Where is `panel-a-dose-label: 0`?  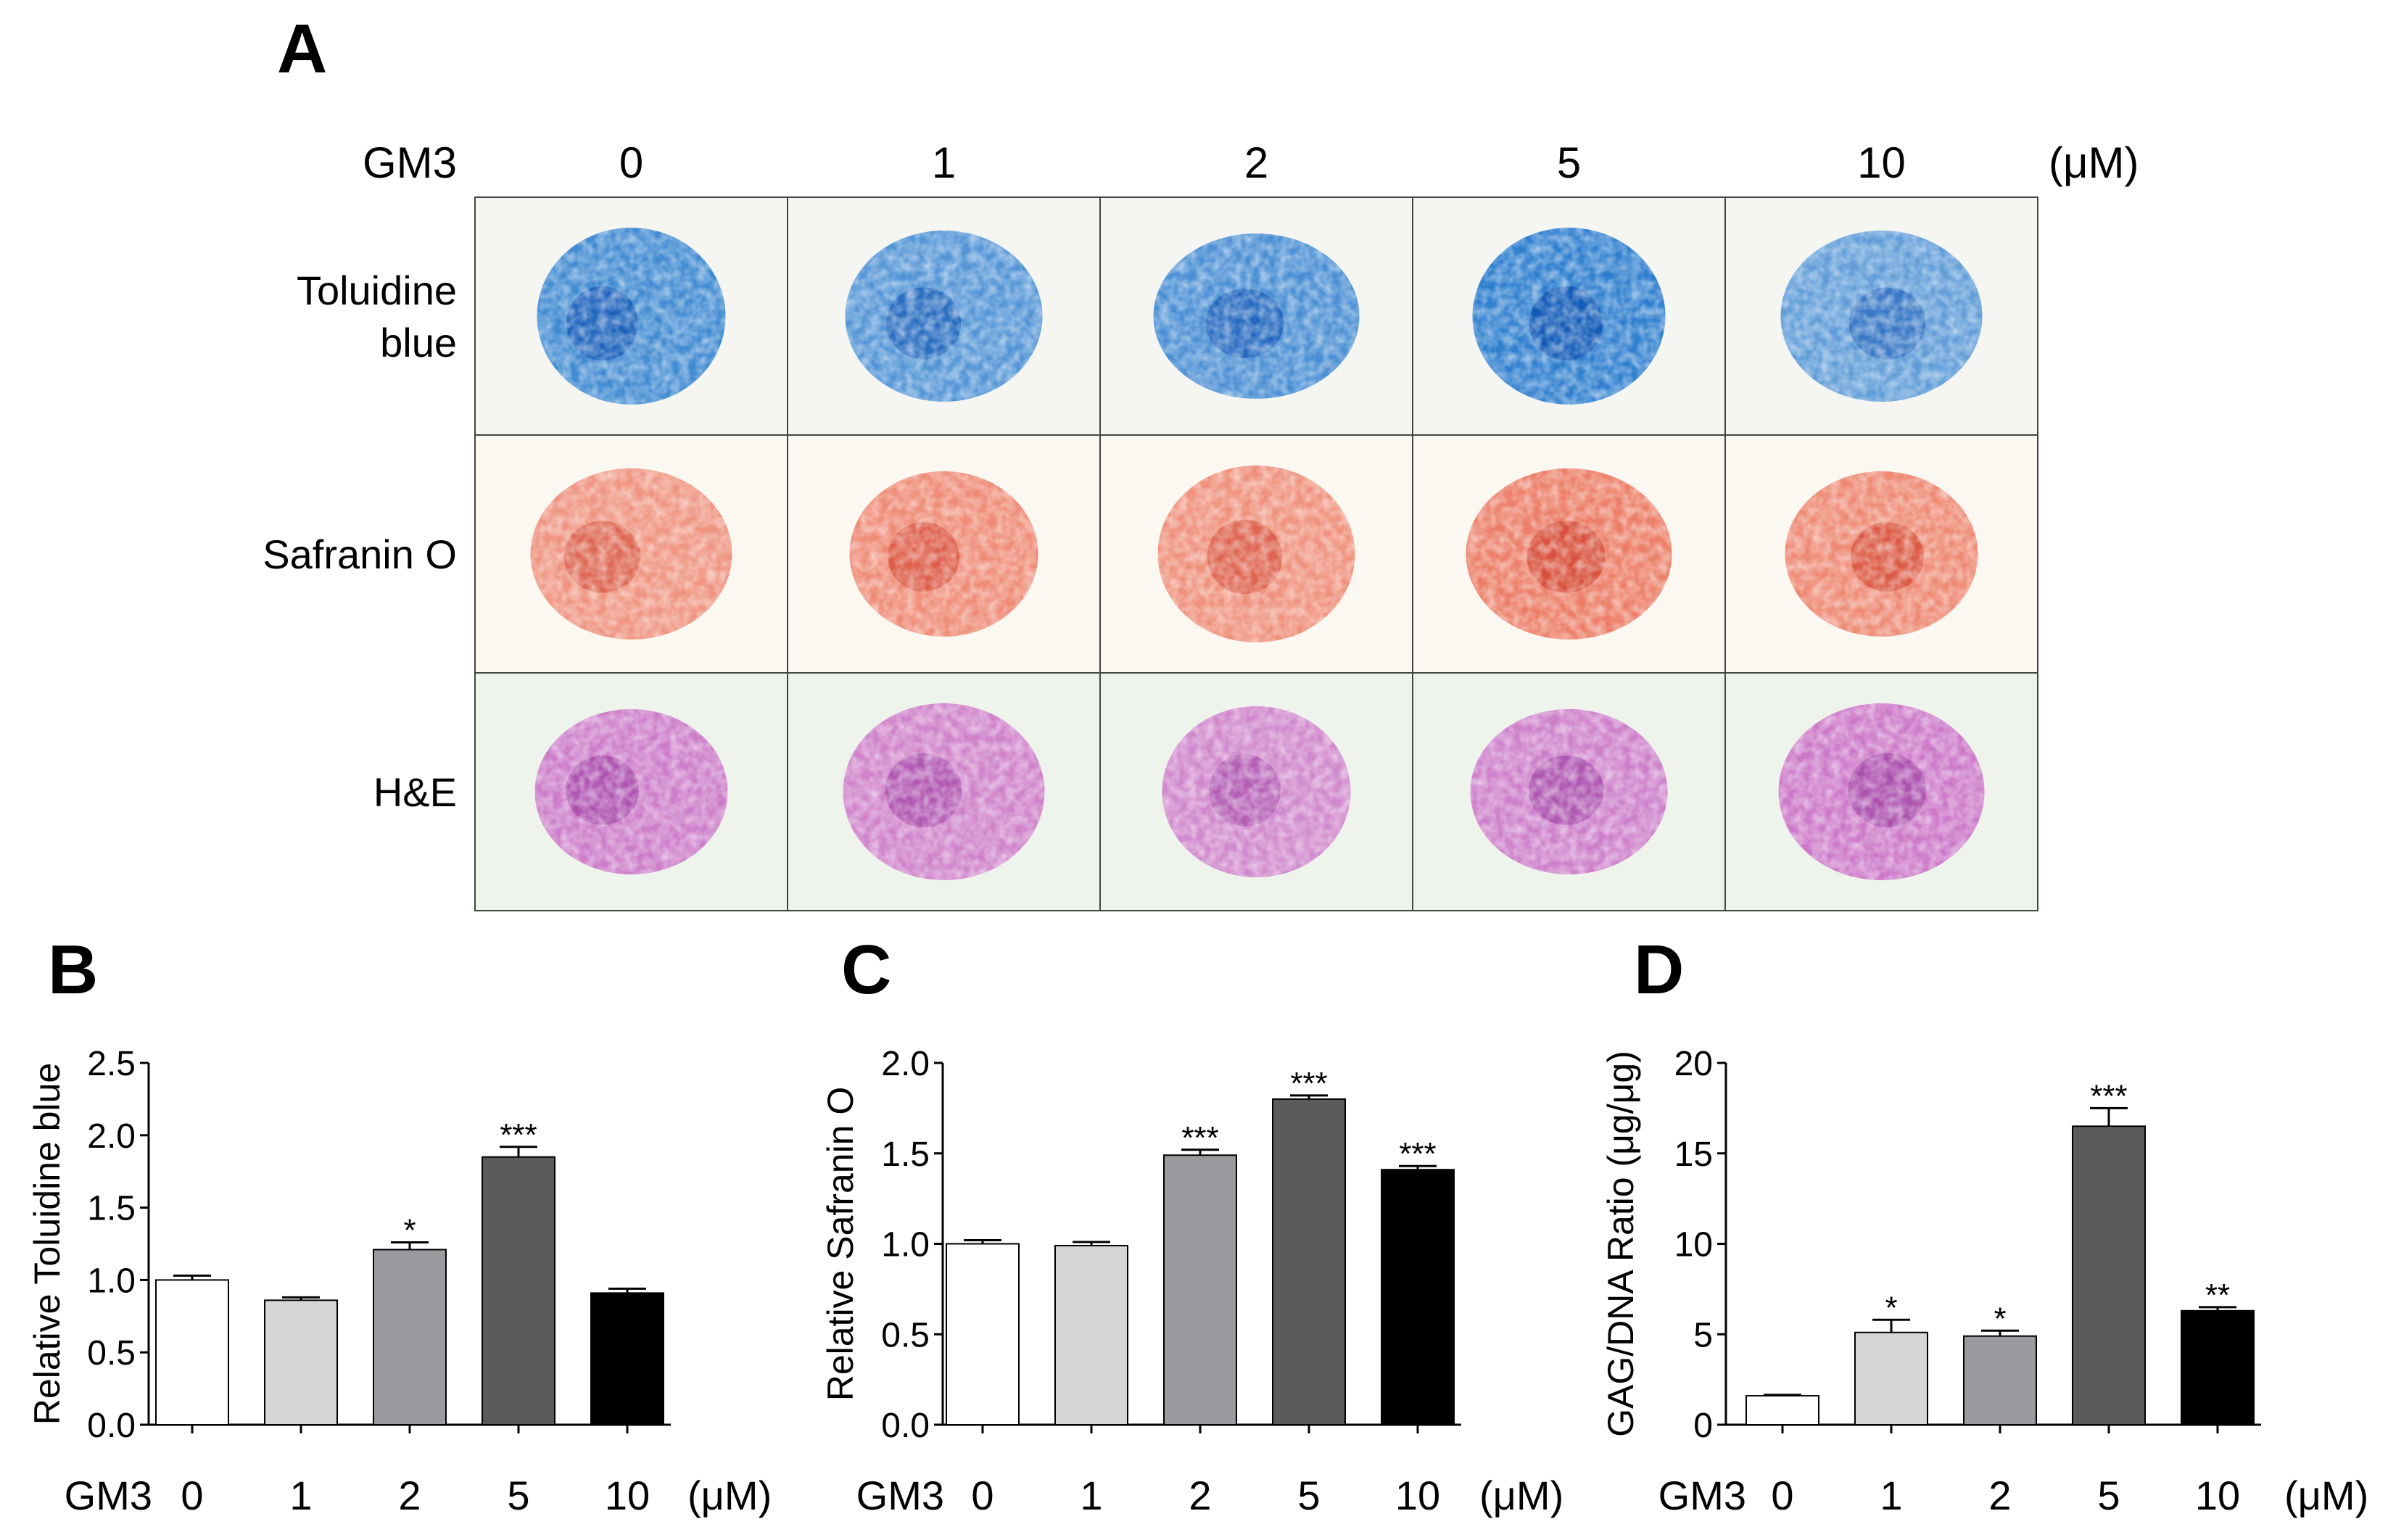
panel-a-dose-label: 0 is located at coordinates (631, 162).